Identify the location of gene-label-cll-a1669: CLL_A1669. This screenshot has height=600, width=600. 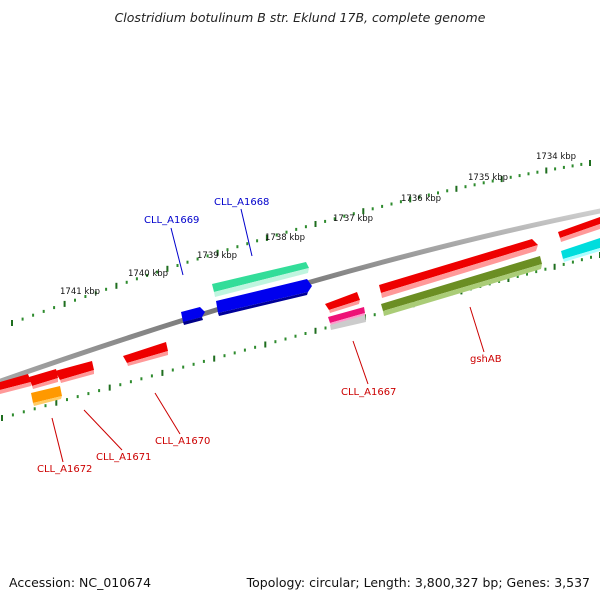
(171, 220).